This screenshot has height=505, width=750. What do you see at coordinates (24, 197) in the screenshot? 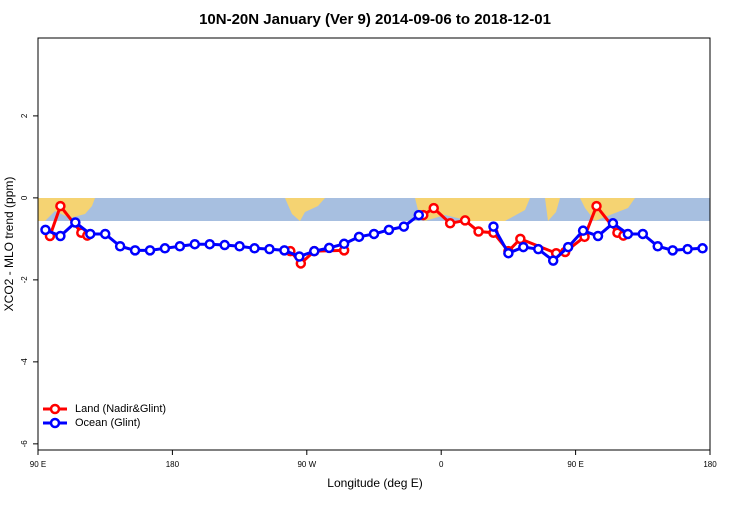
I see `y-tick-label: 0` at bounding box center [24, 197].